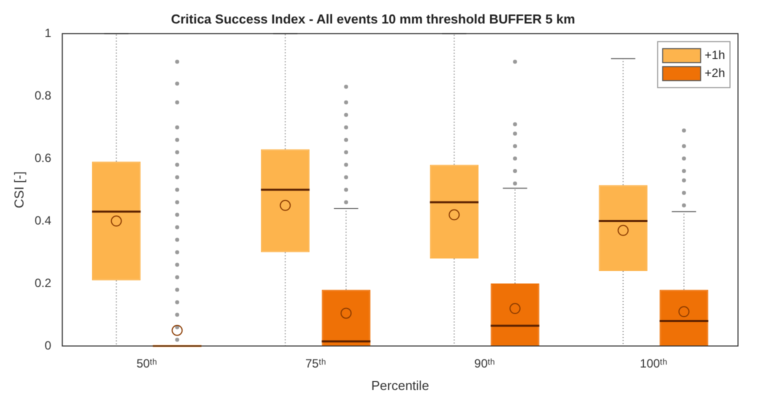  I want to click on legend-label: +2h, so click(715, 73).